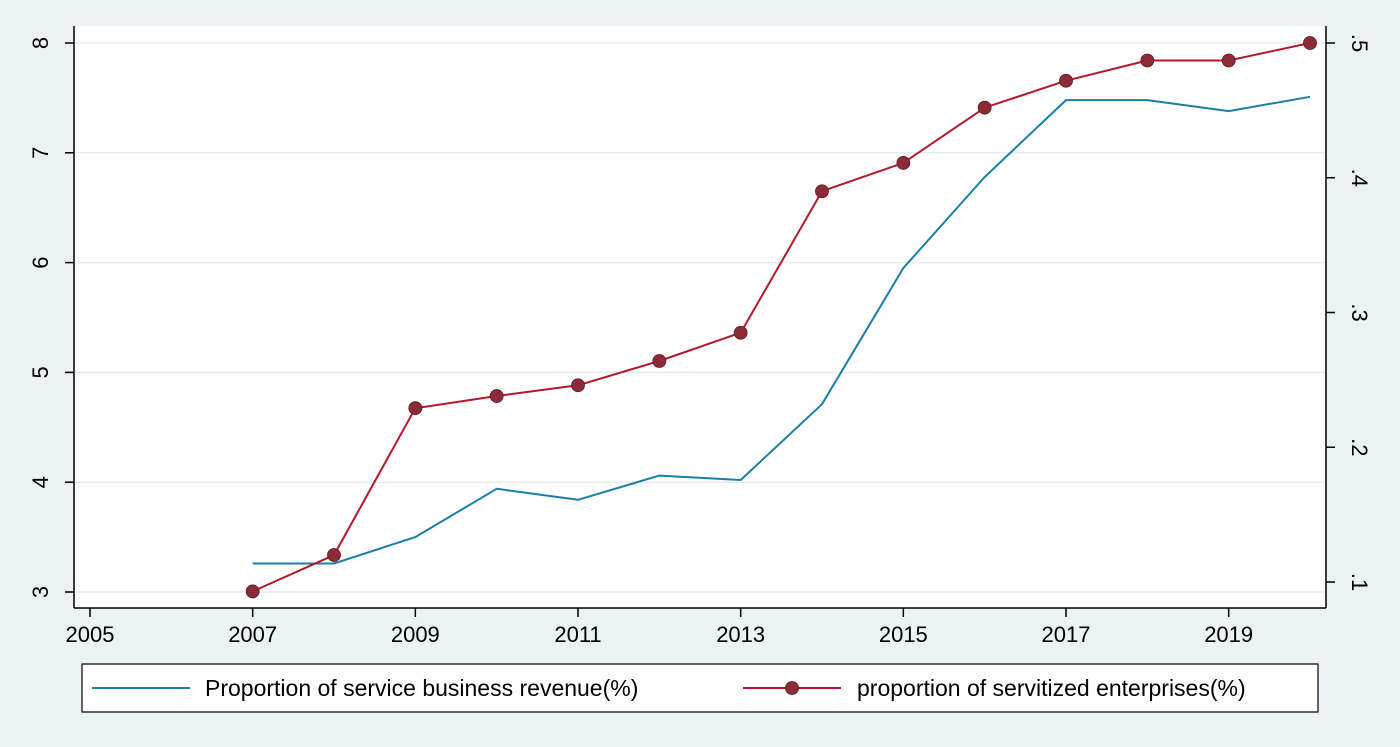 The image size is (1400, 747). I want to click on series-2-point-2008, so click(334, 555).